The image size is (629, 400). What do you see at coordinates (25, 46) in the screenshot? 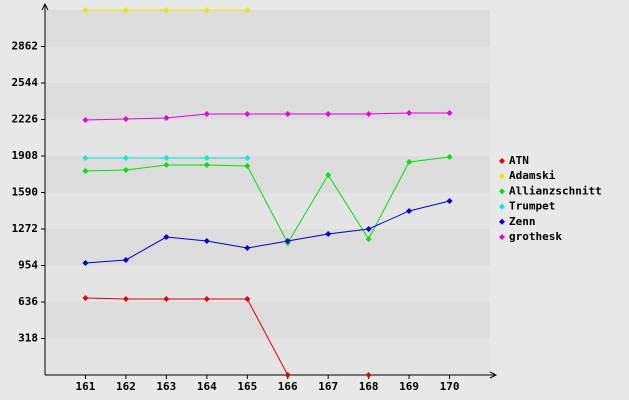
I see `y-tick-label: 2862` at bounding box center [25, 46].